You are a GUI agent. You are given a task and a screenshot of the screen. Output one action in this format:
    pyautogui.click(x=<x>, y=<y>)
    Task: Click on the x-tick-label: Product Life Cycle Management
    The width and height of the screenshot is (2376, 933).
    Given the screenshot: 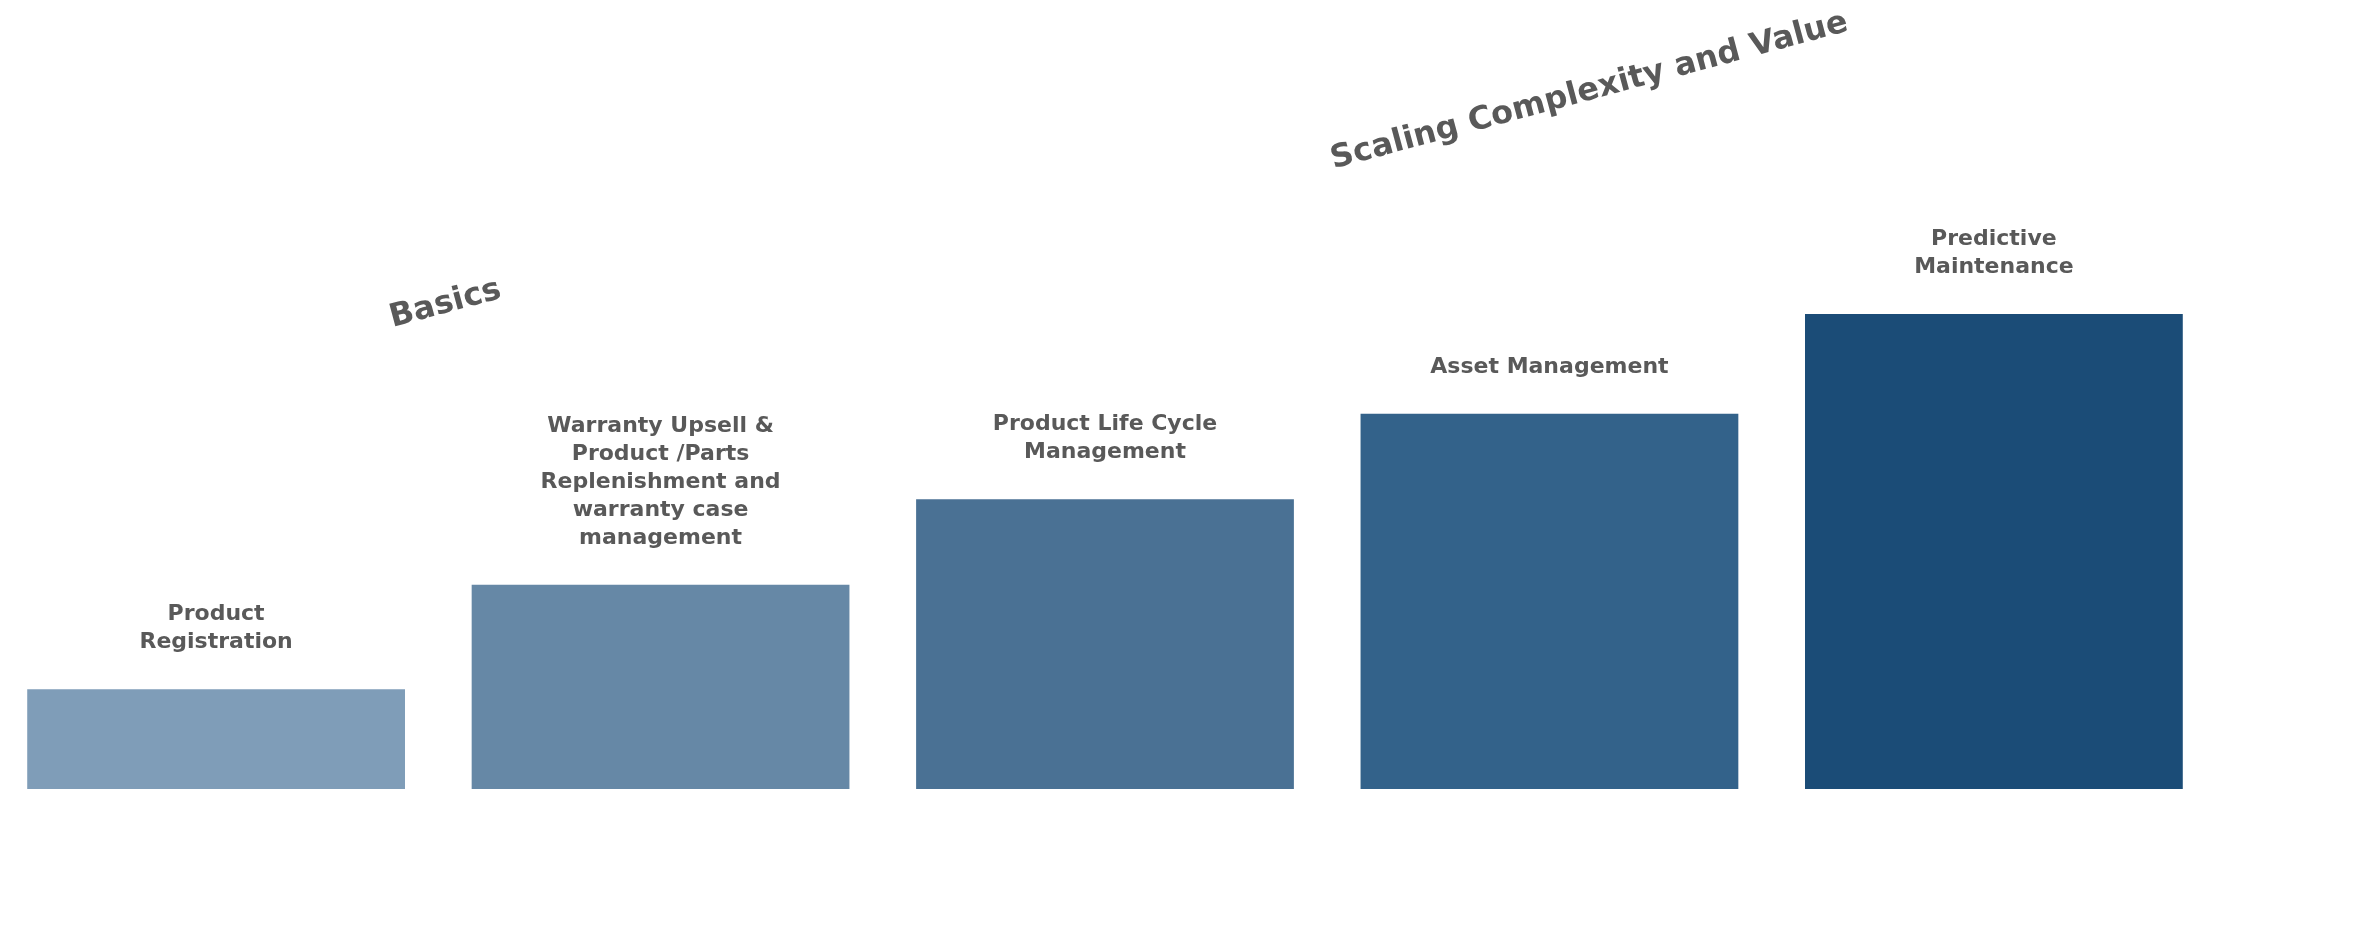 What is the action you would take?
    pyautogui.click(x=1105, y=437)
    